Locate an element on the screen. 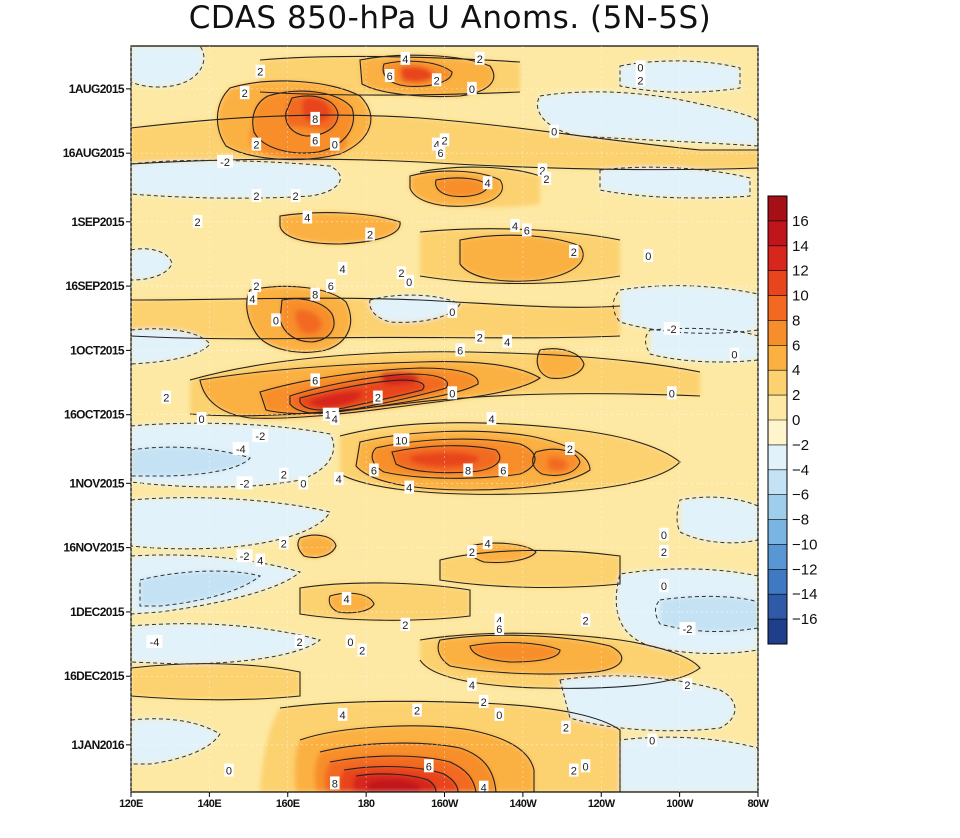 The image size is (960, 838). y-tick-label: 1OCT2015 is located at coordinates (97, 350).